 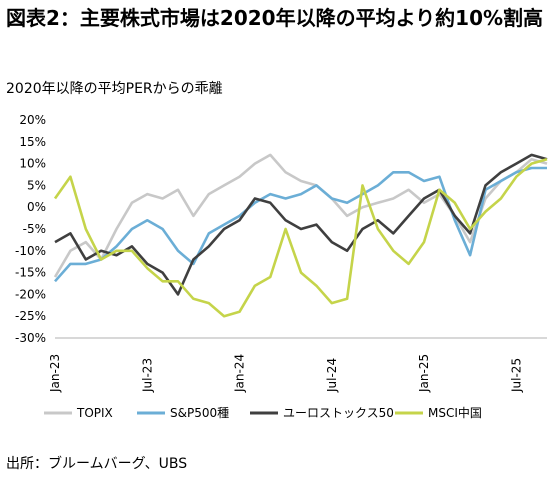 I want to click on y-tick-label: 0%, so click(x=36, y=207).